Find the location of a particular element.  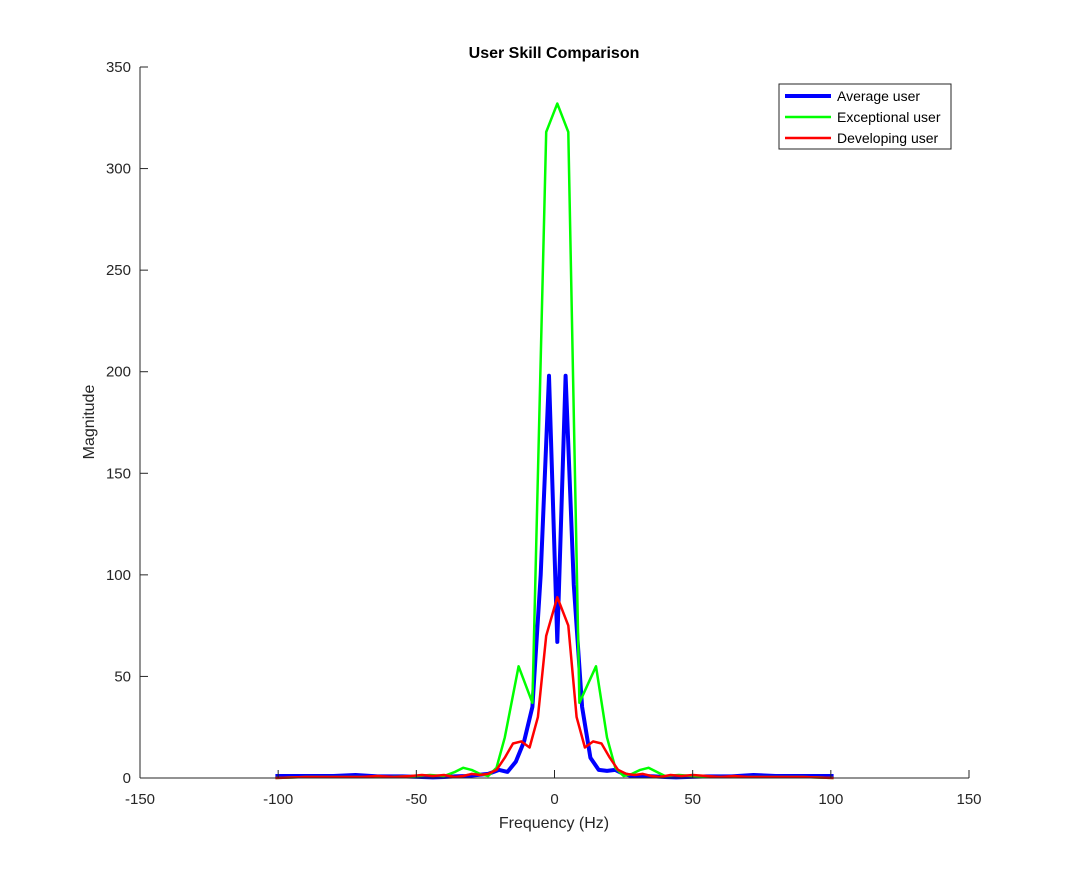

y-axis-label: Magnitude is located at coordinates (89, 422).